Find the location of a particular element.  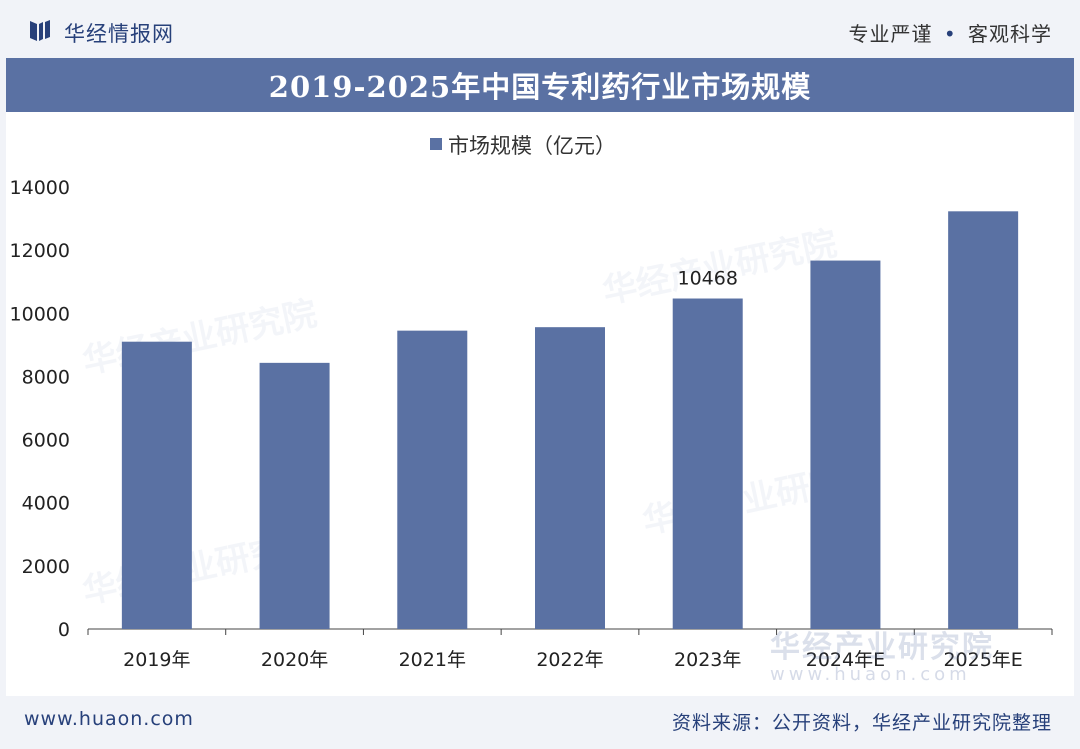

data-label: 10468 is located at coordinates (707, 279).